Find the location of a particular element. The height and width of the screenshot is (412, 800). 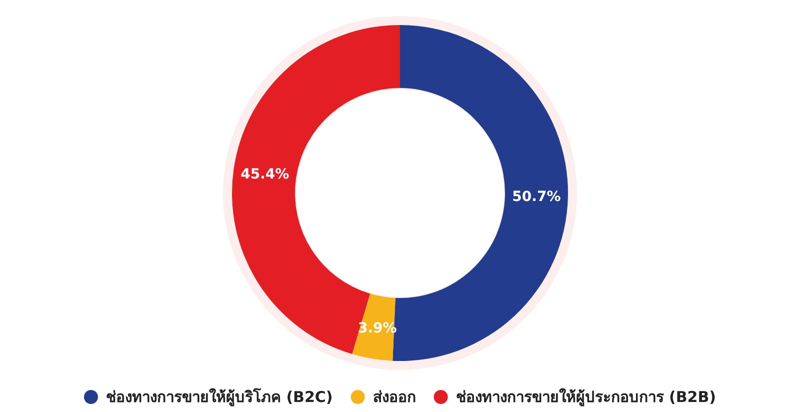

legend-label: ช่องทางการขายให้ผู้ประกอบการ (B2B) is located at coordinates (586, 397).